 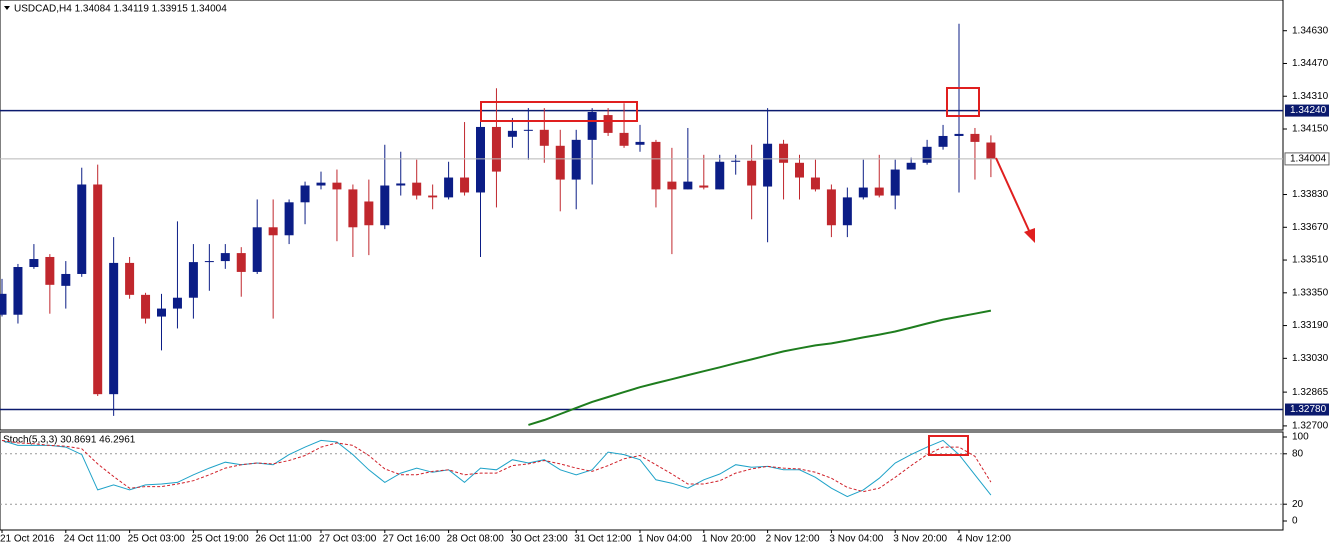 I want to click on y-tick-label: 80, so click(x=1298, y=453).